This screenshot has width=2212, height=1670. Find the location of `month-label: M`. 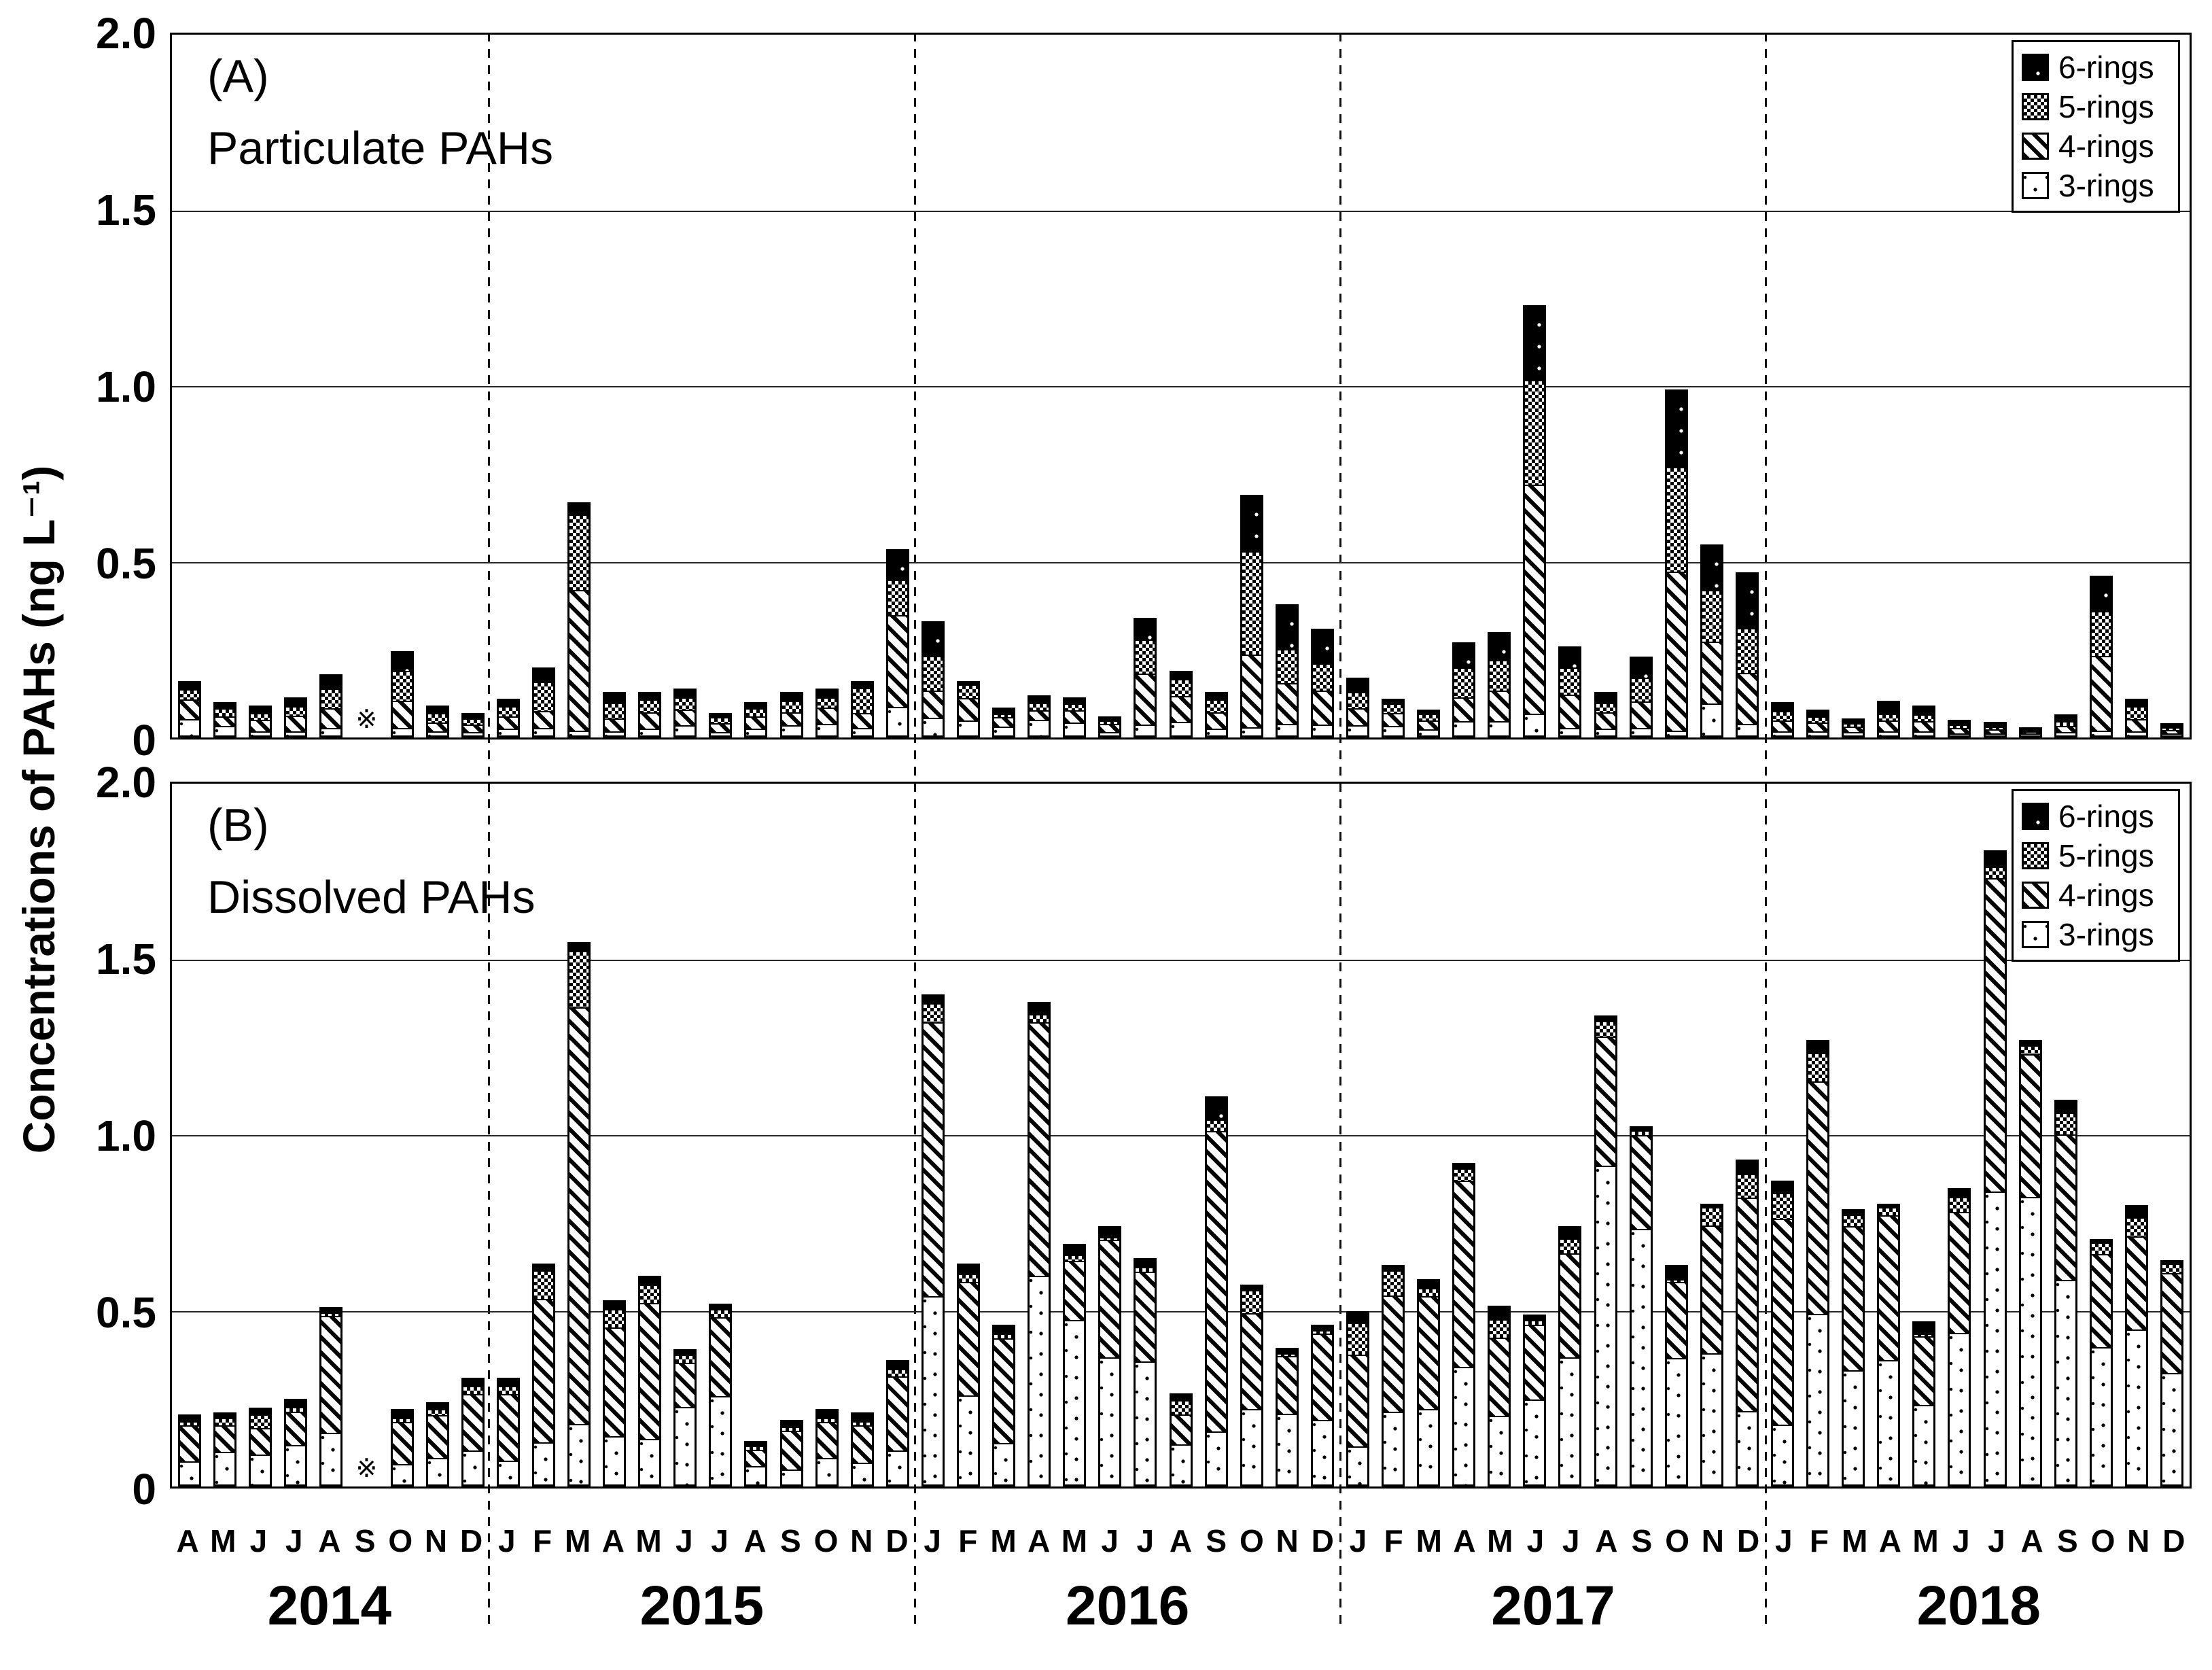

month-label: M is located at coordinates (648, 1541).